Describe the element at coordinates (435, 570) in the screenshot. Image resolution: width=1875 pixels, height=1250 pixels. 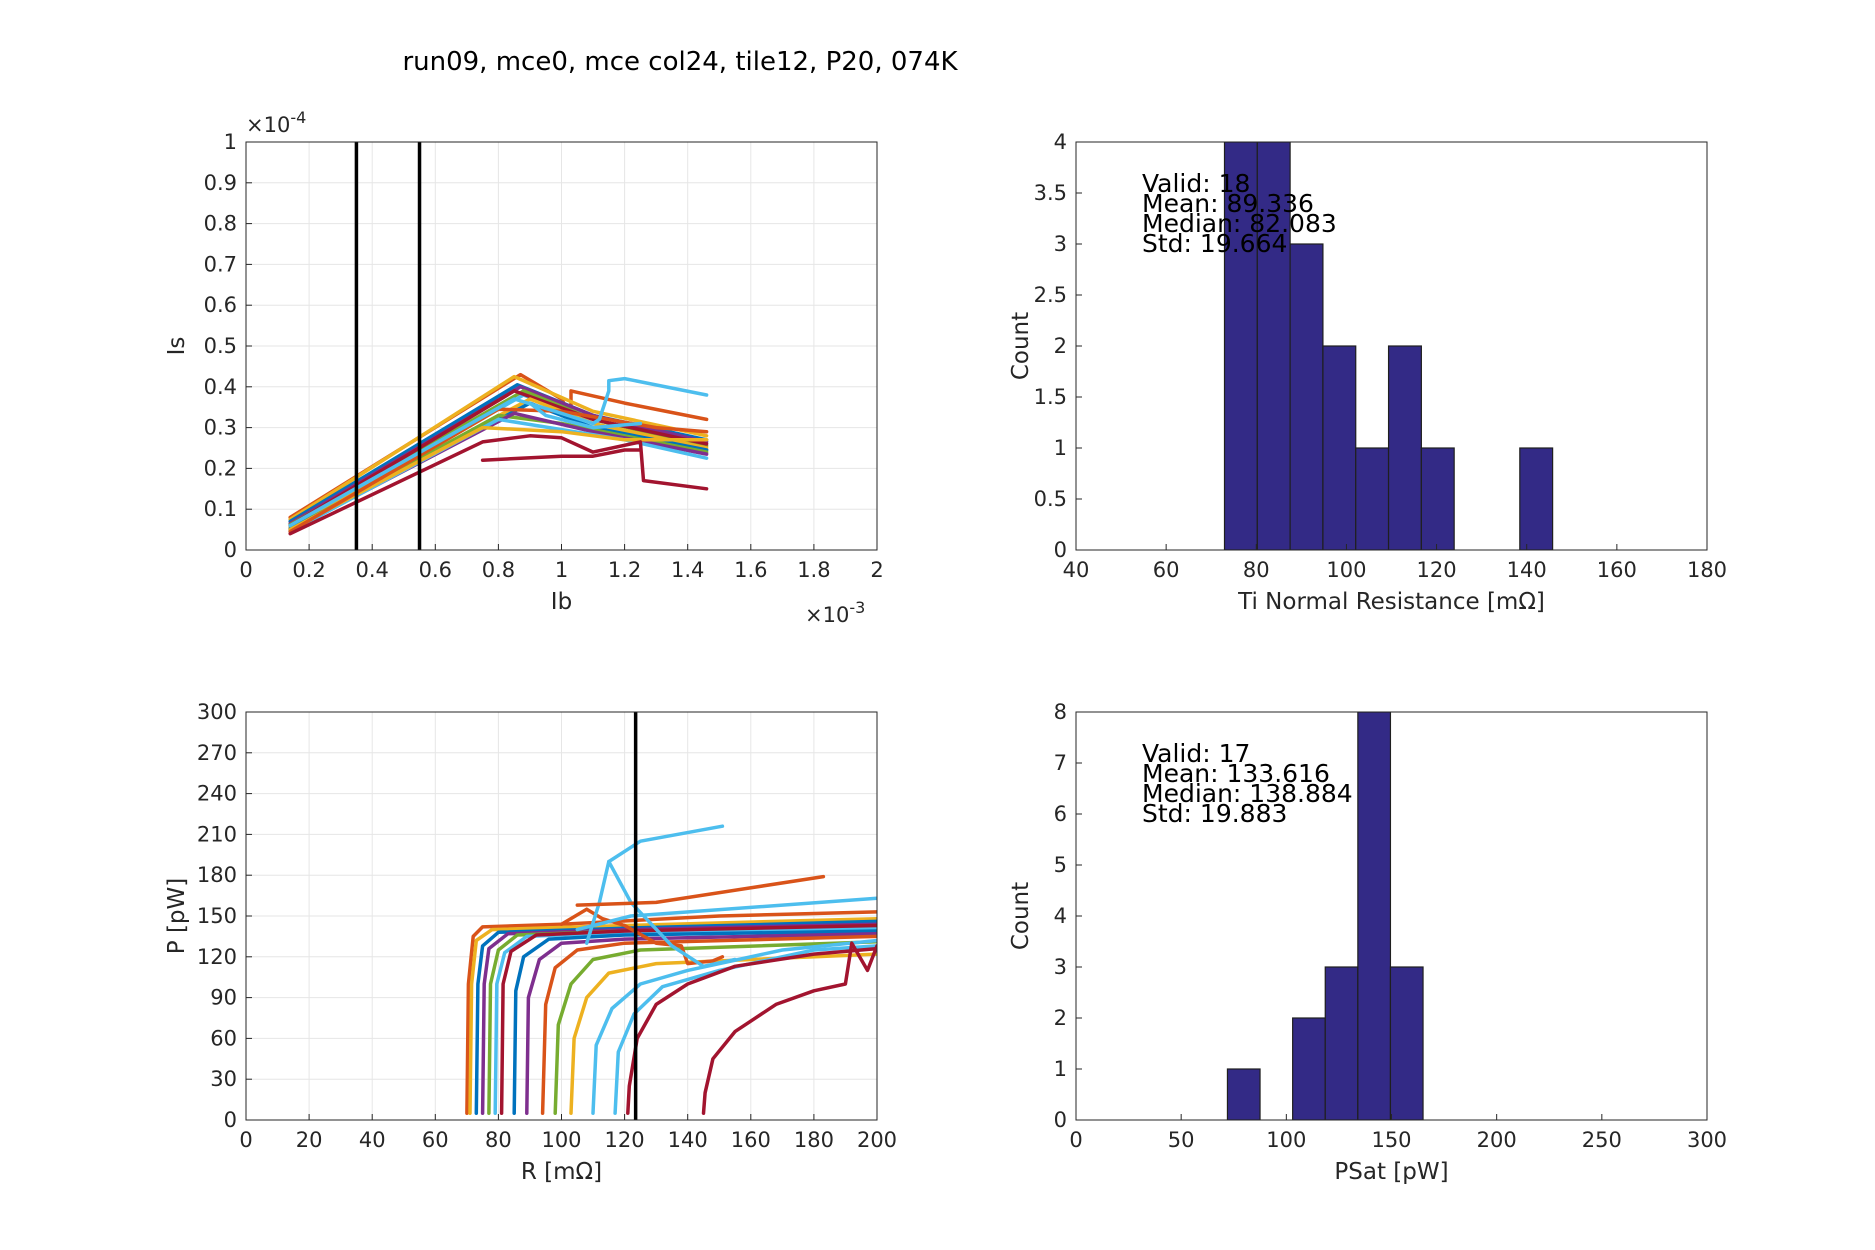
I see `x-tick-label: 0.6` at that location.